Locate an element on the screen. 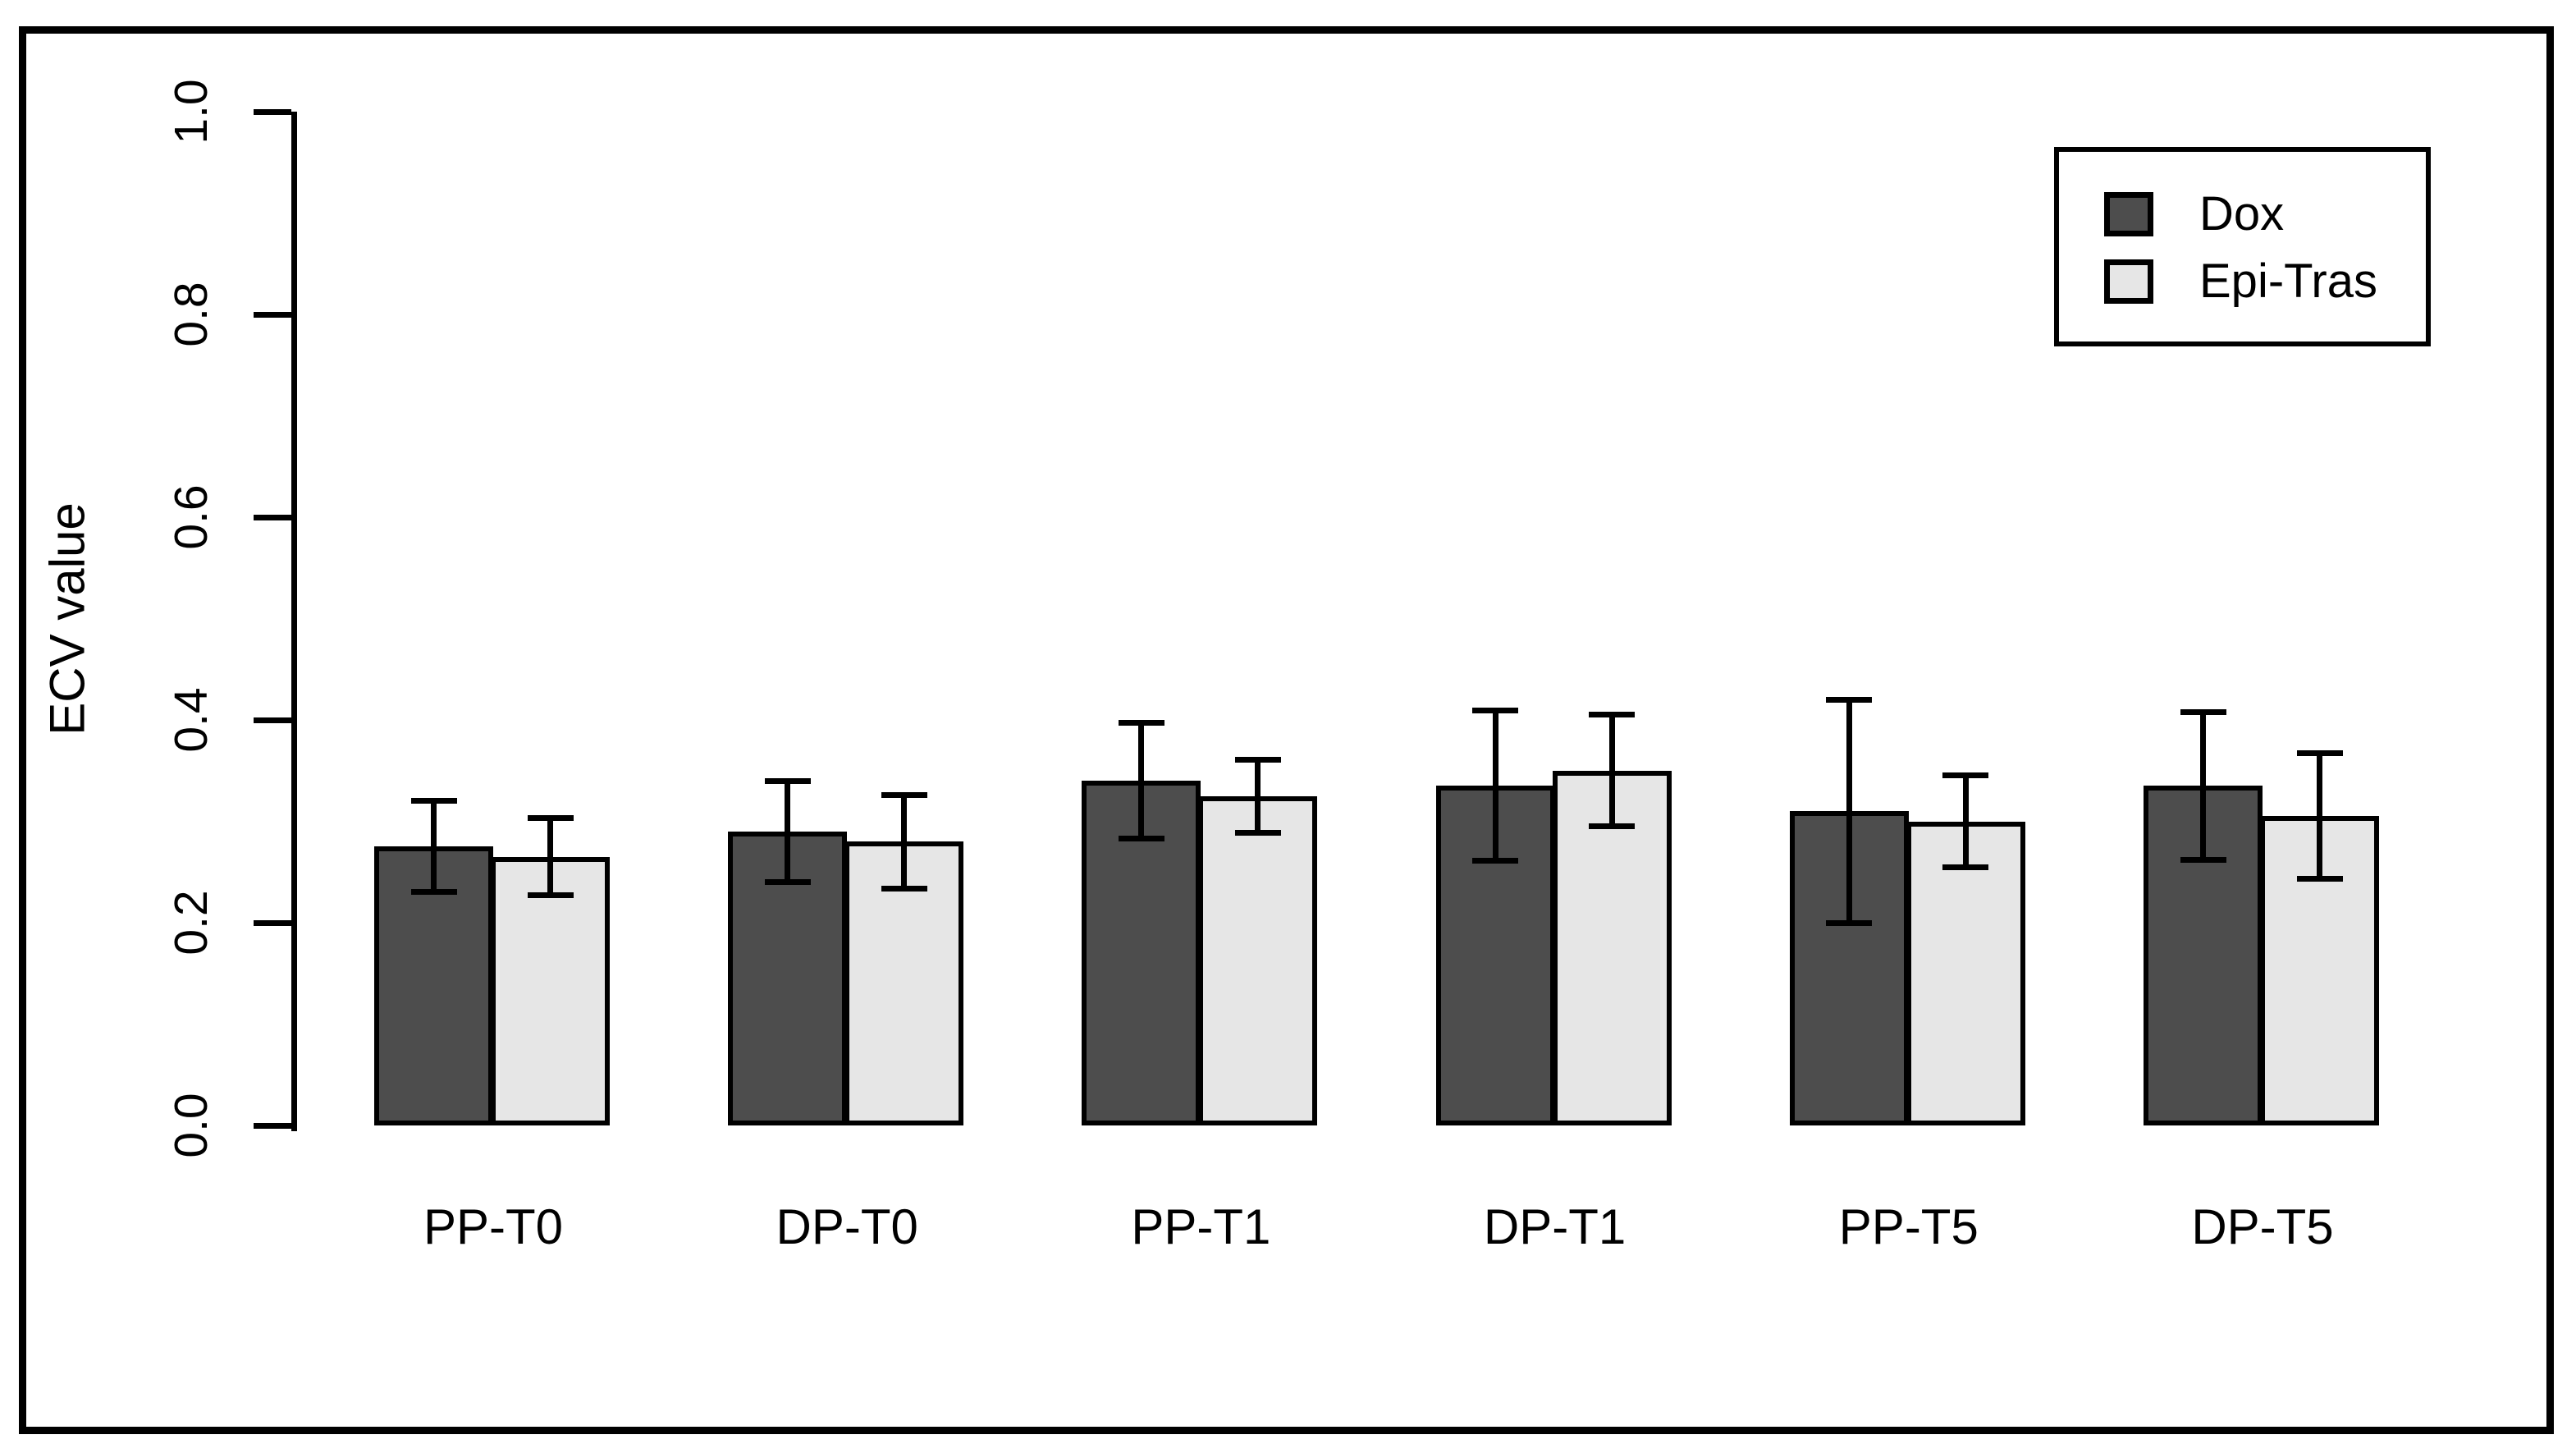 This screenshot has height=1453, width=2576. error-cap-upper-epi-tras-dp-t5 is located at coordinates (2319, 753).